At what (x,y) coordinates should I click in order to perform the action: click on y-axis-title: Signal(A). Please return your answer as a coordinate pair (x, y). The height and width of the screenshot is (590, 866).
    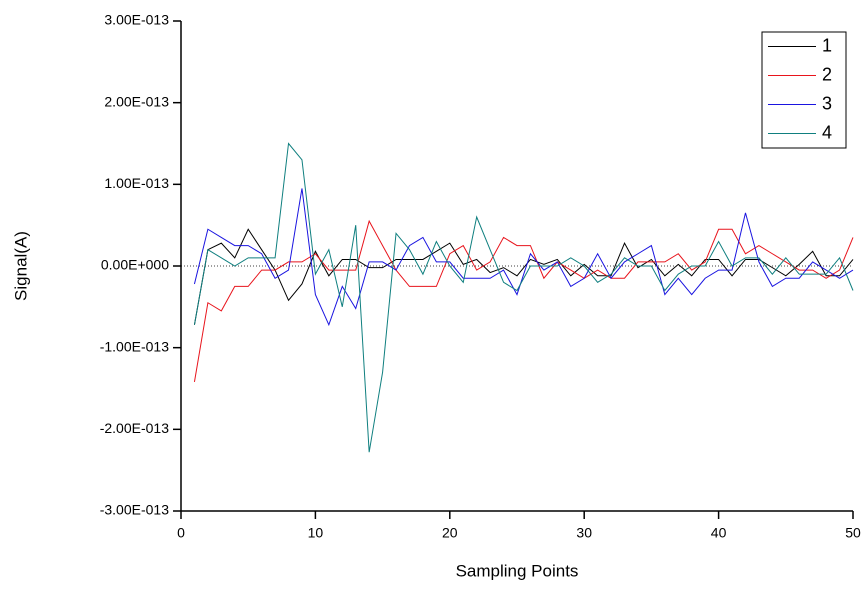
    Looking at the image, I should click on (20, 266).